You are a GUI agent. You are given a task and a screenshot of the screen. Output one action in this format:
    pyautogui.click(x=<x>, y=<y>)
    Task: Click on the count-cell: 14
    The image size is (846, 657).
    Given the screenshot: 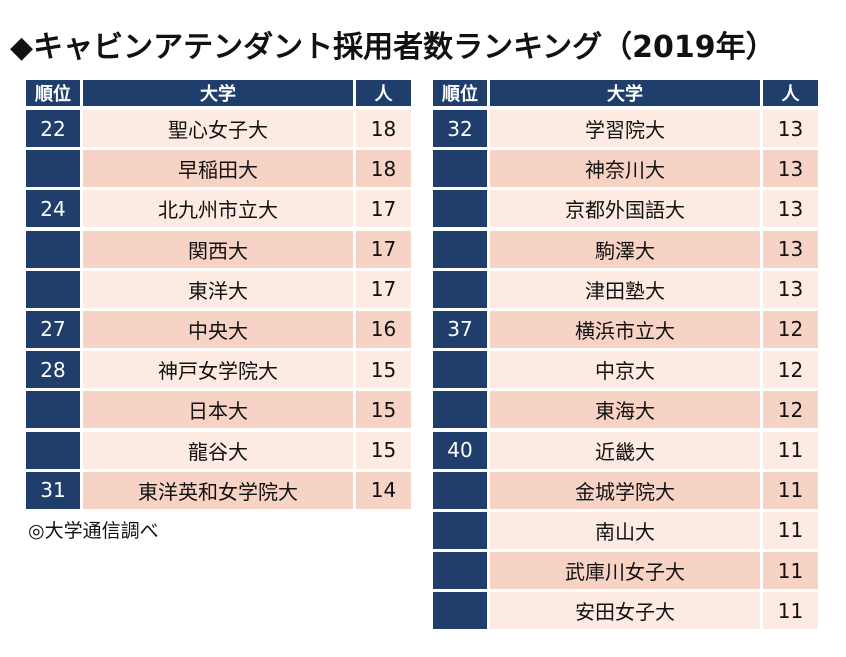 What is the action you would take?
    pyautogui.click(x=383, y=490)
    